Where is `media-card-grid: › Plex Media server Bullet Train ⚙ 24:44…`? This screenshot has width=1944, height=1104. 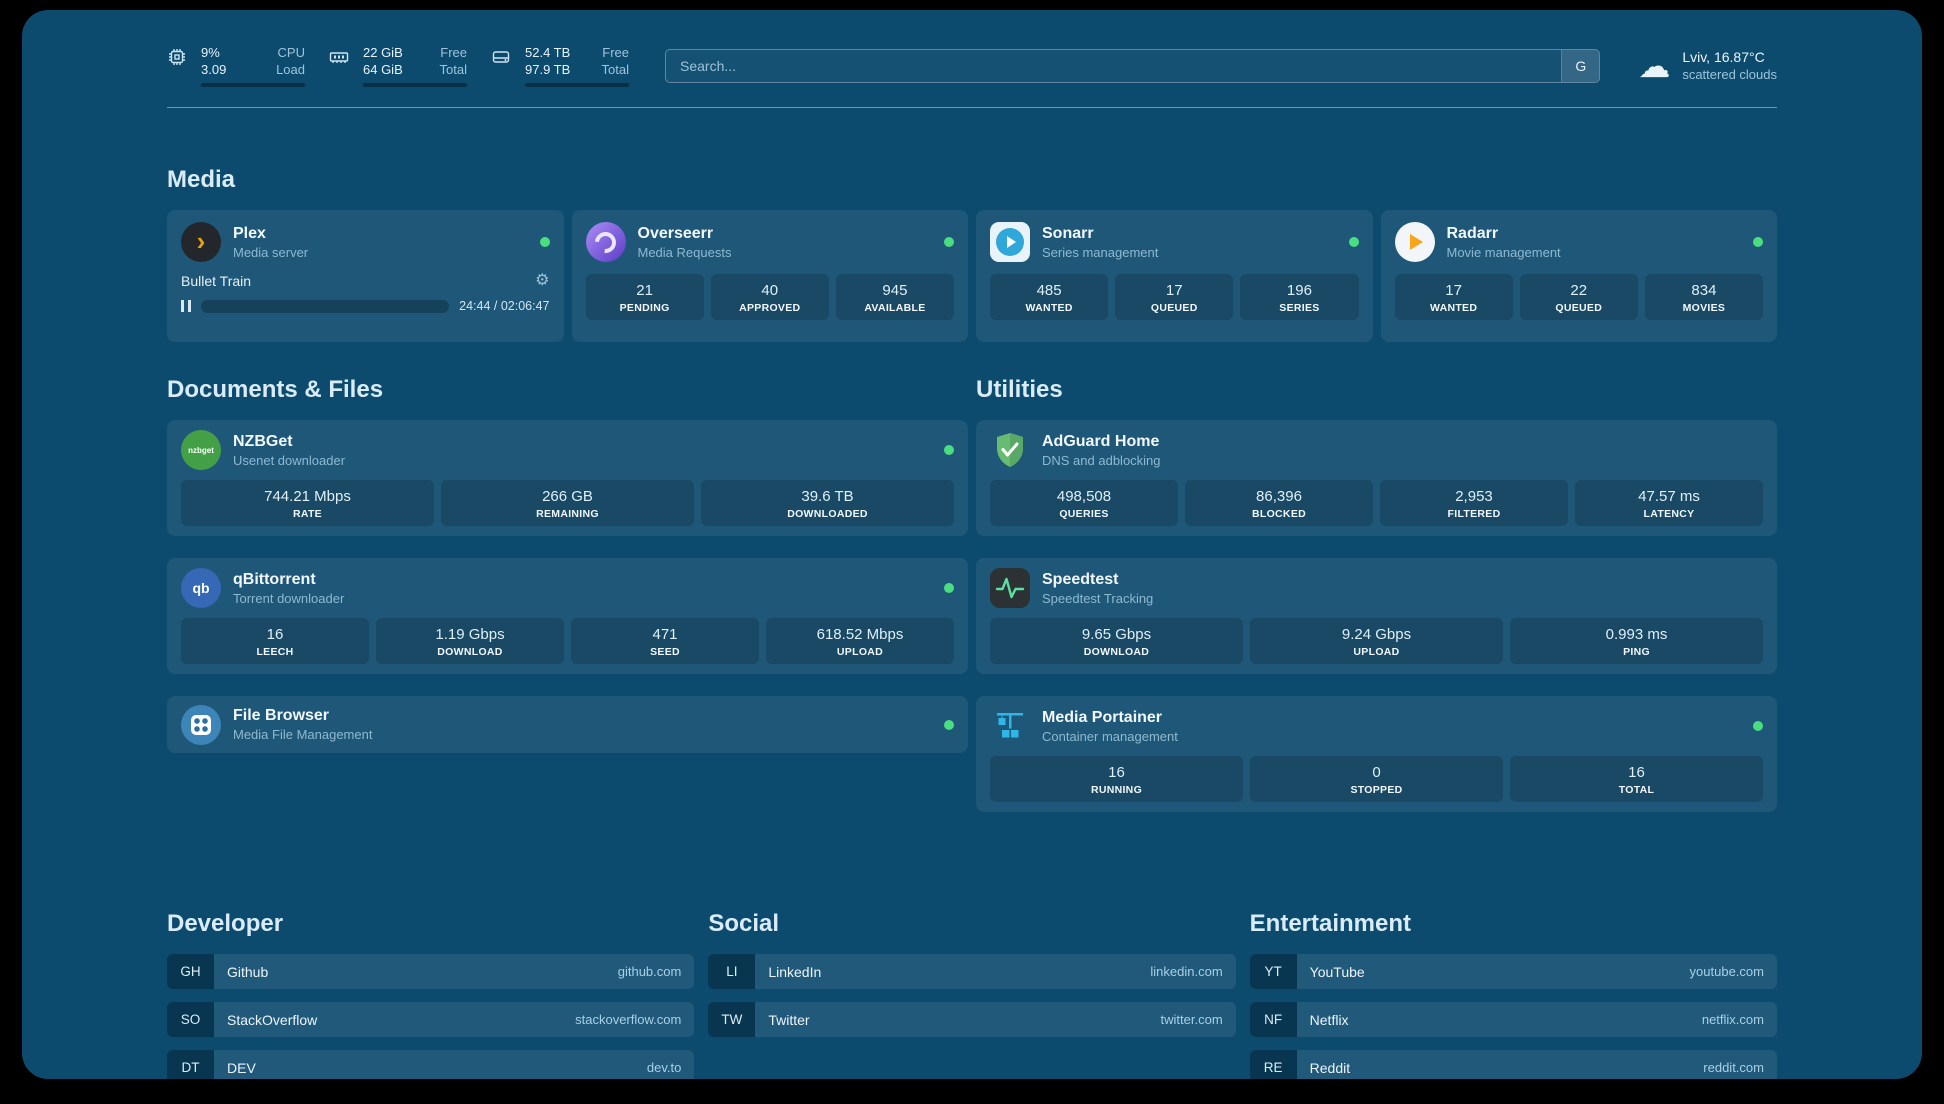
media-card-grid: › Plex Media server Bullet Train ⚙ 24:44… is located at coordinates (972, 276).